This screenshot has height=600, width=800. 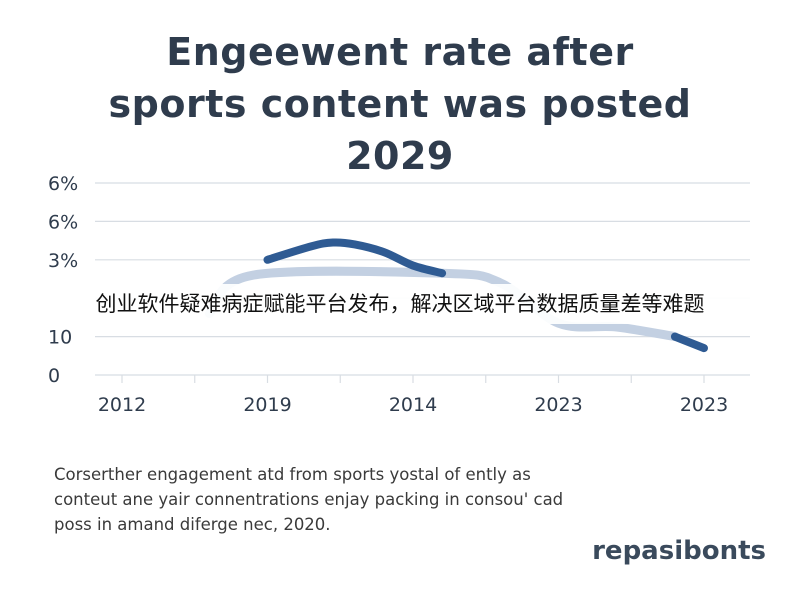 I want to click on x-tick-label-4: 2023, so click(x=704, y=405).